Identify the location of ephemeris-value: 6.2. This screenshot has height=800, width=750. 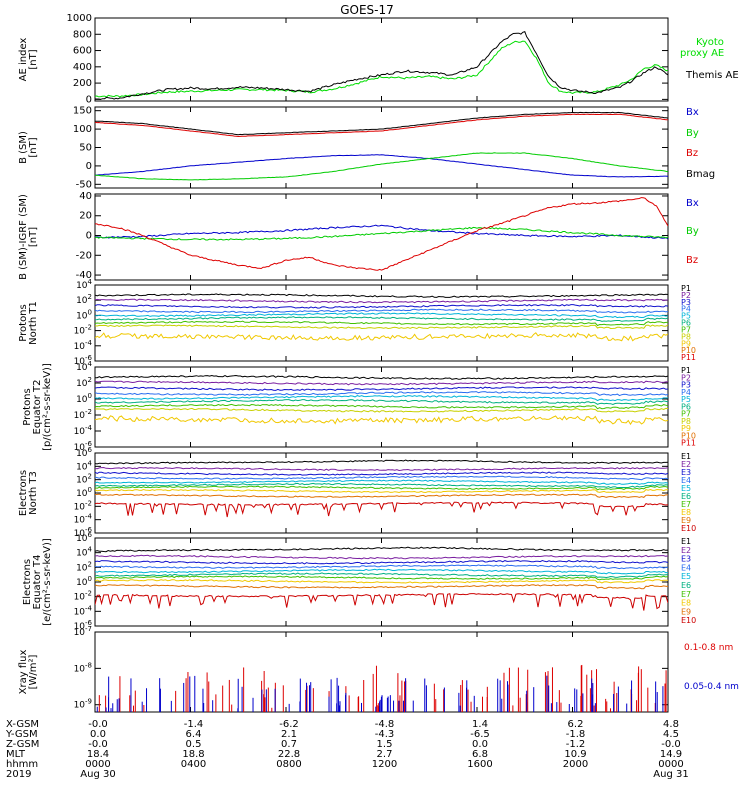
(576, 724).